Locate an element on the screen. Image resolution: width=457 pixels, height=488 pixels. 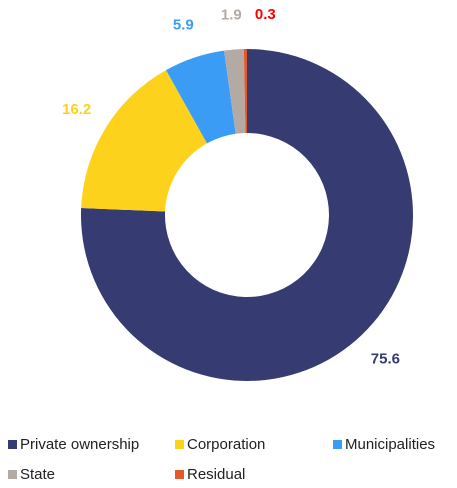
data-label: 0.3 is located at coordinates (265, 14).